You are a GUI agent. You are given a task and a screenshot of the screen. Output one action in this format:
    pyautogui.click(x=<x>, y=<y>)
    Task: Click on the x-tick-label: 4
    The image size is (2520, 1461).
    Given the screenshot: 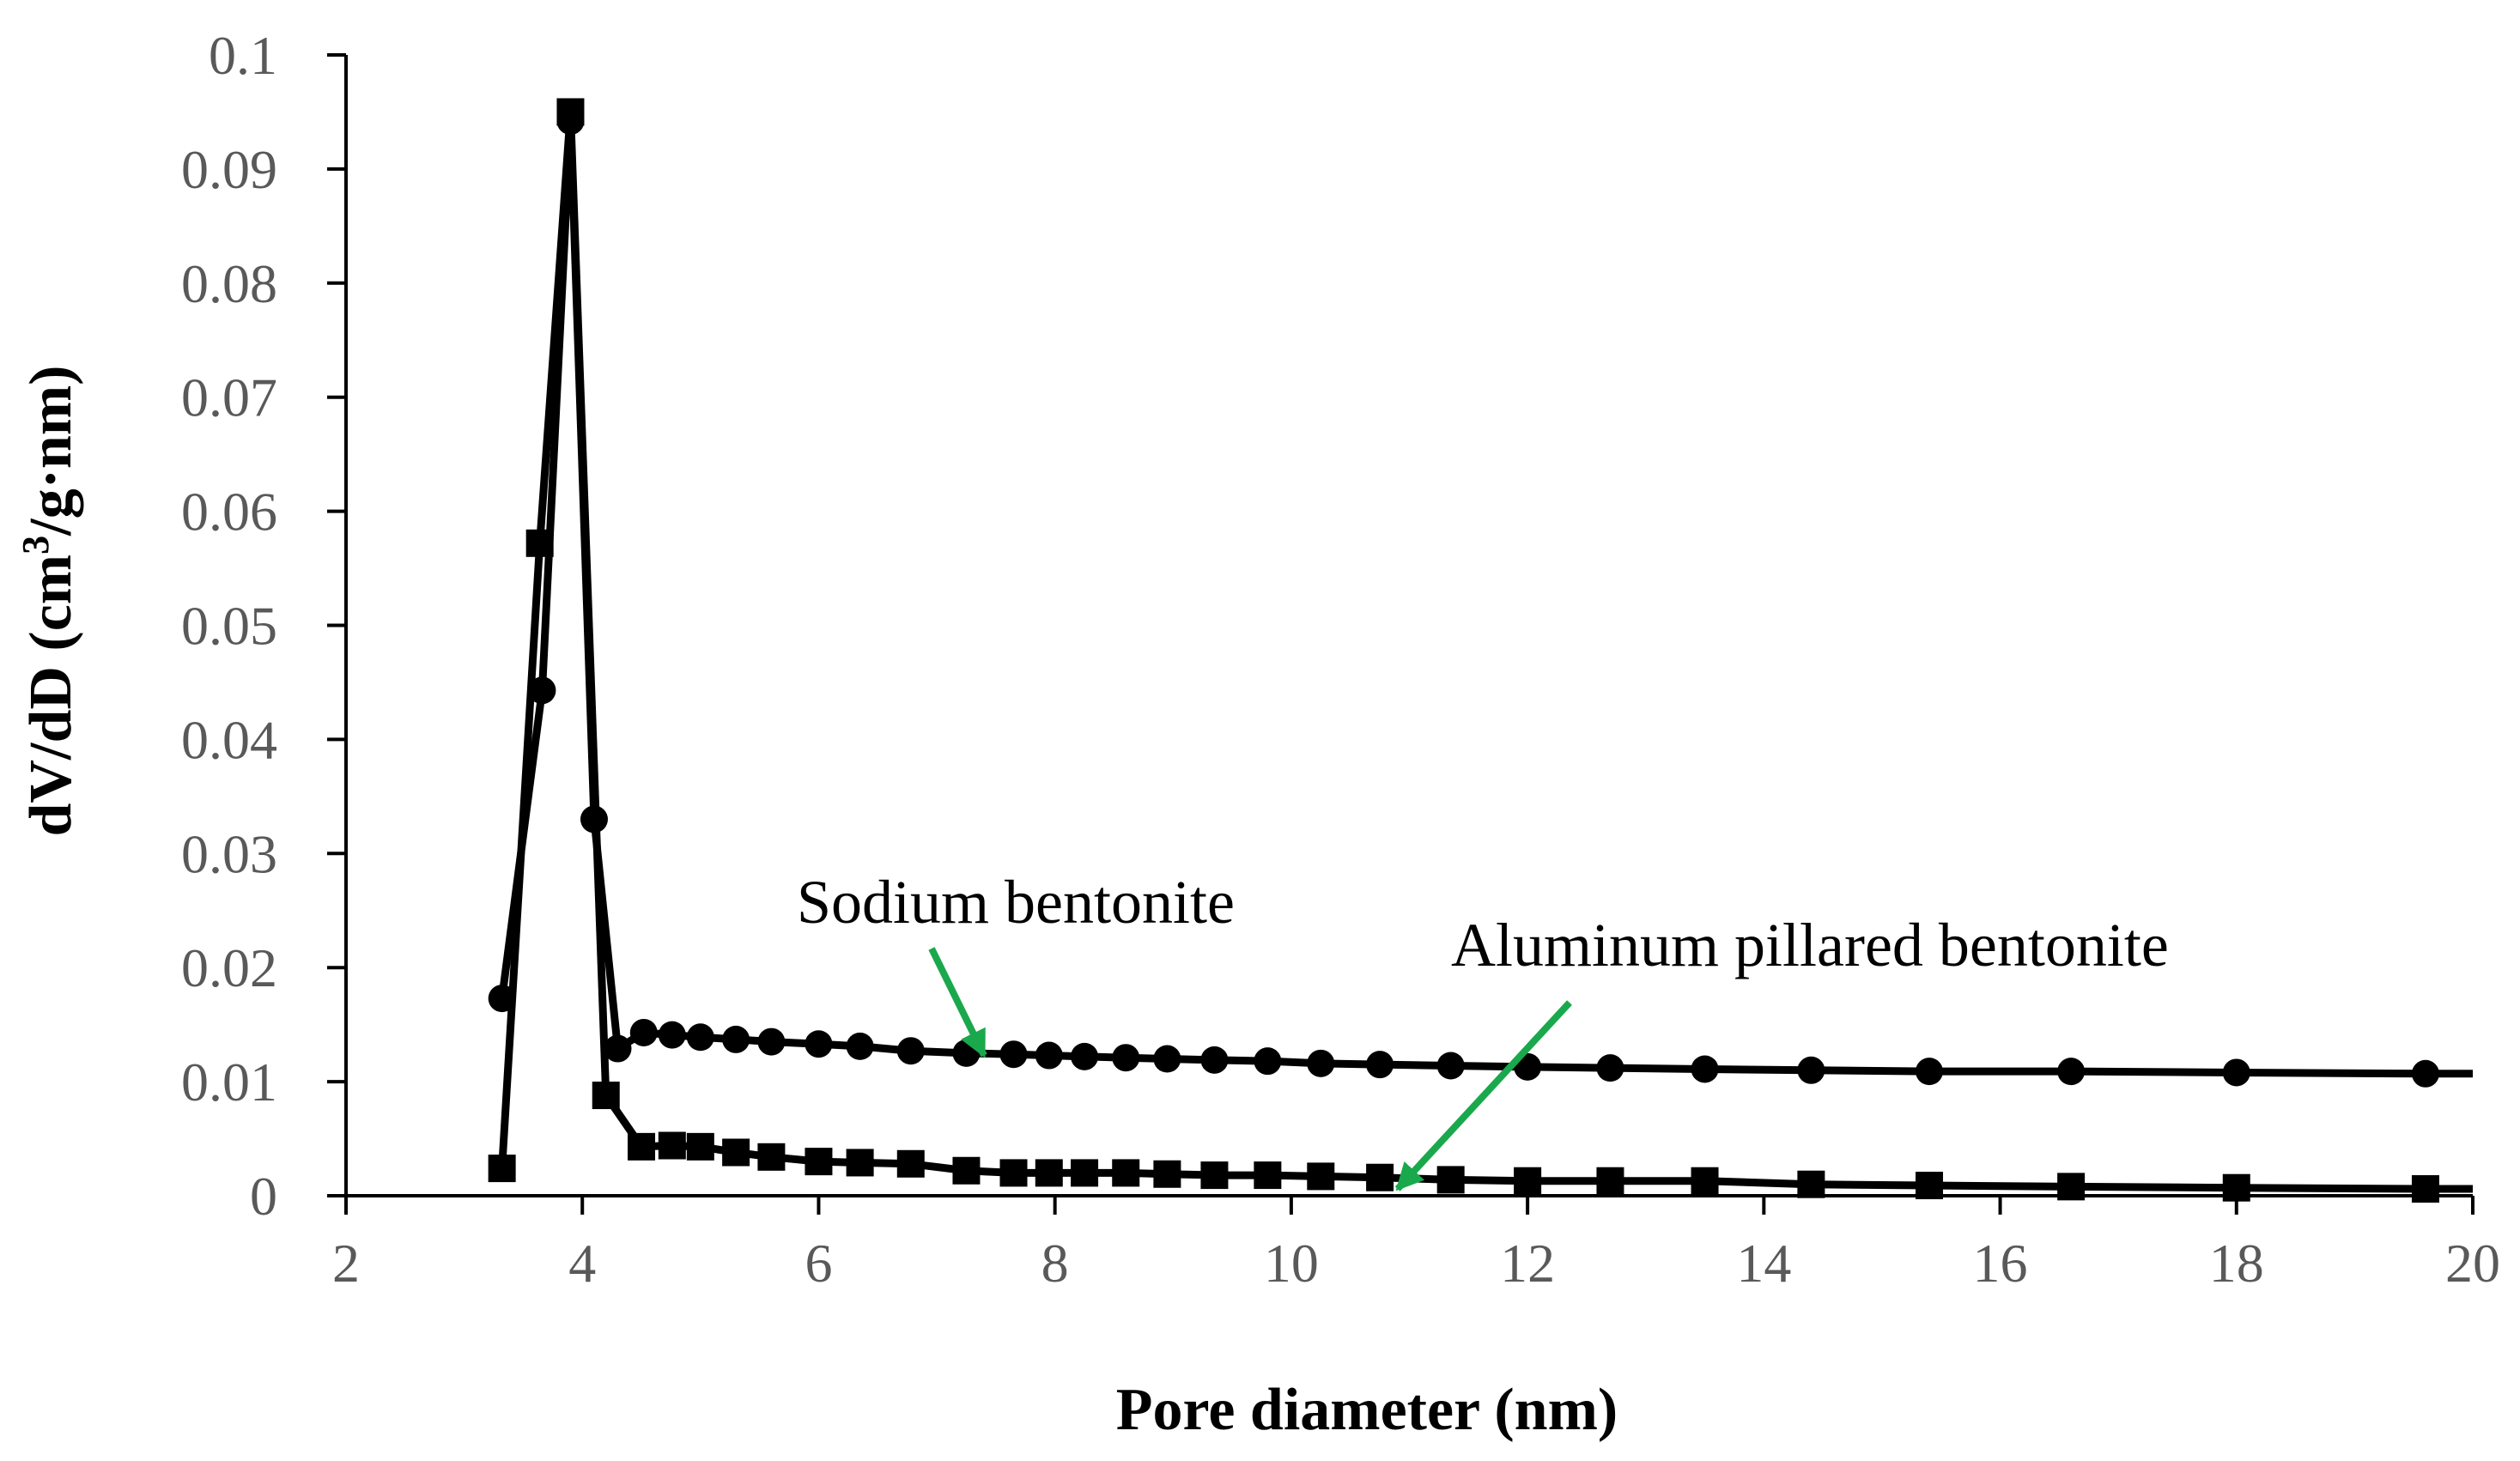 What is the action you would take?
    pyautogui.click(x=582, y=1263)
    